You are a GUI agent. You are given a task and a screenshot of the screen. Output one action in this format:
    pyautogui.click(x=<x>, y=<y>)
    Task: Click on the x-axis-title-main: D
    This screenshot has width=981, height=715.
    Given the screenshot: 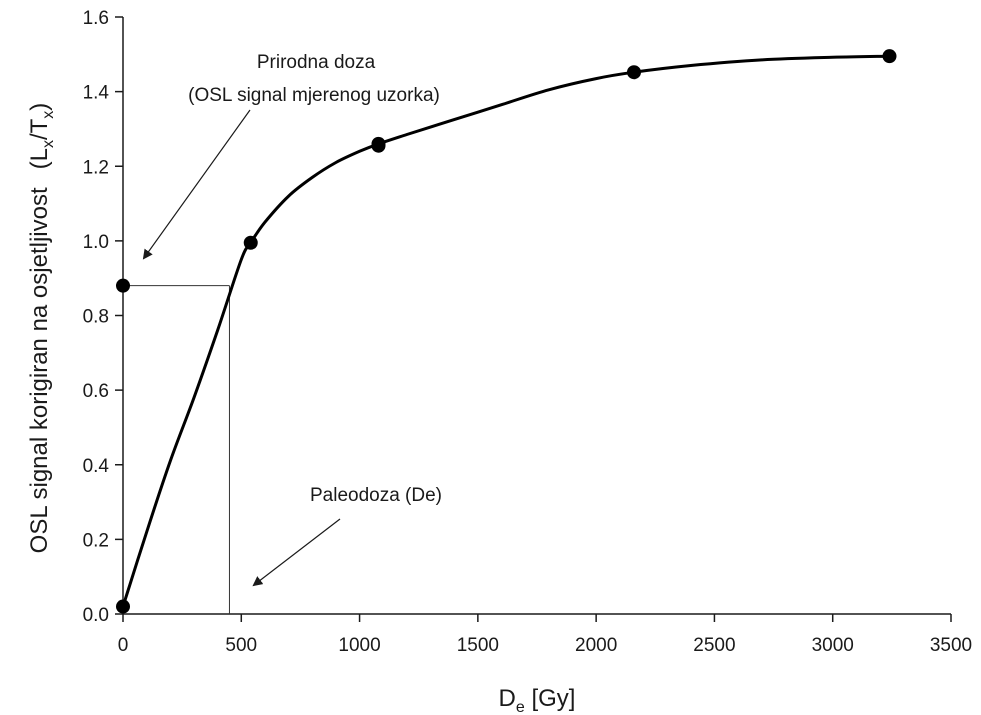 What is the action you would take?
    pyautogui.click(x=507, y=698)
    